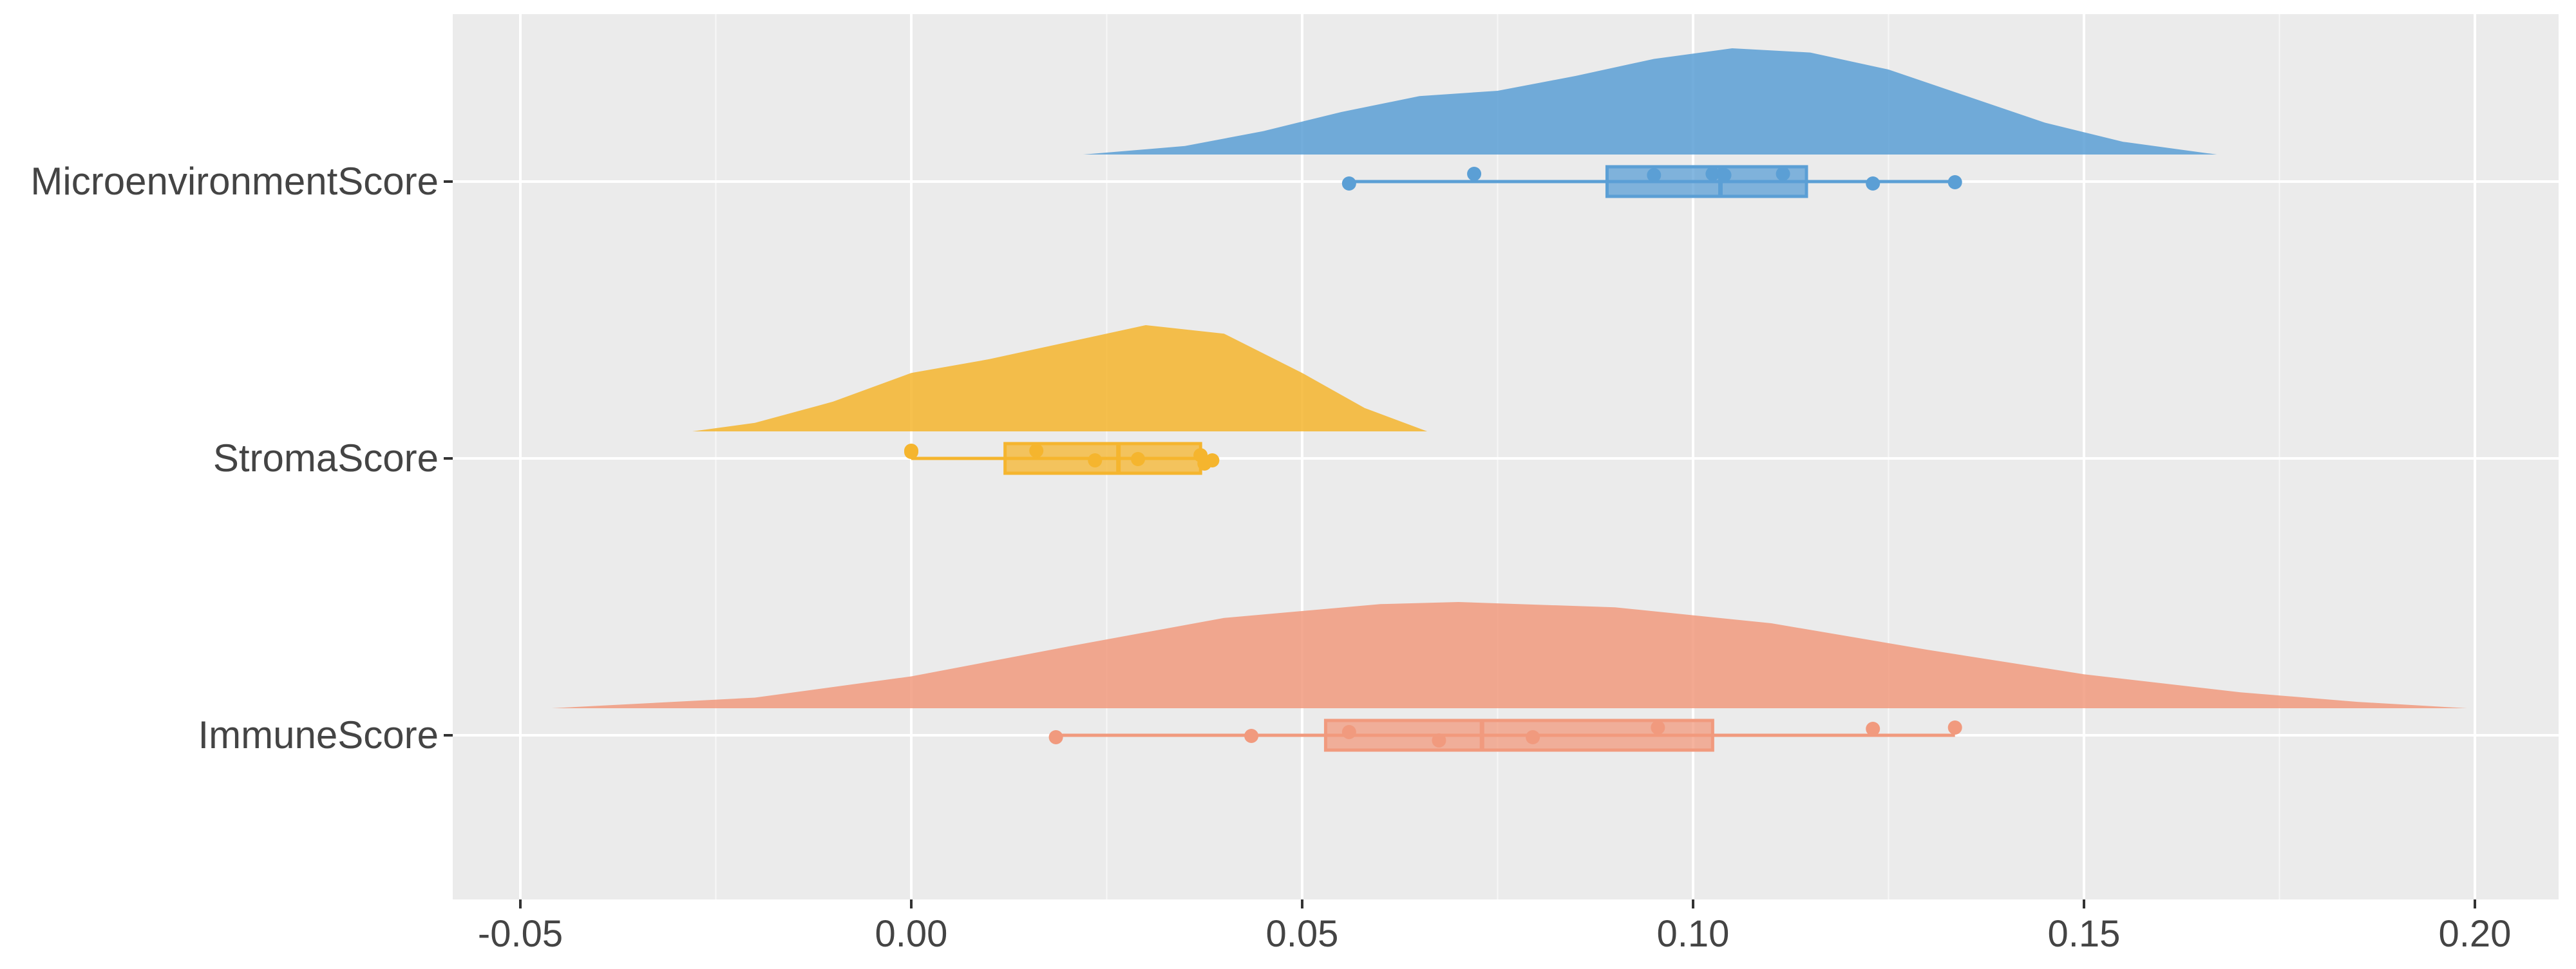  Describe the element at coordinates (234, 181) in the screenshot. I see `category-label: MicroenvironmentScore` at that location.